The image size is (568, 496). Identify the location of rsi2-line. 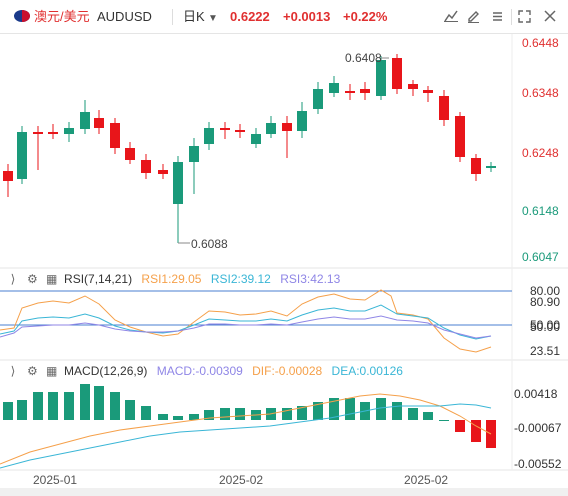
(246, 322).